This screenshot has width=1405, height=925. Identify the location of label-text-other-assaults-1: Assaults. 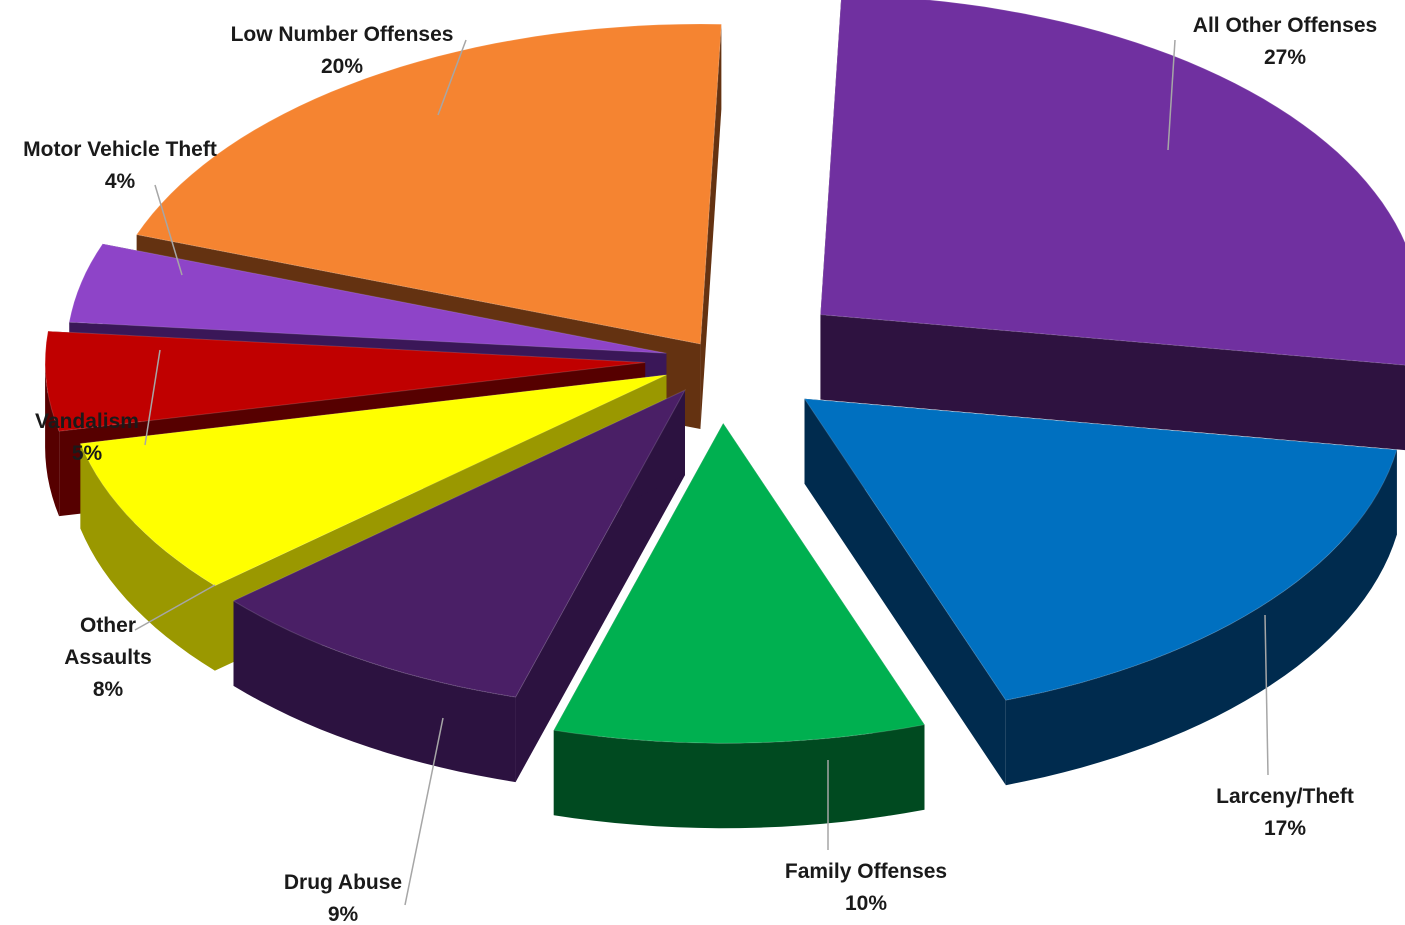
(108, 657).